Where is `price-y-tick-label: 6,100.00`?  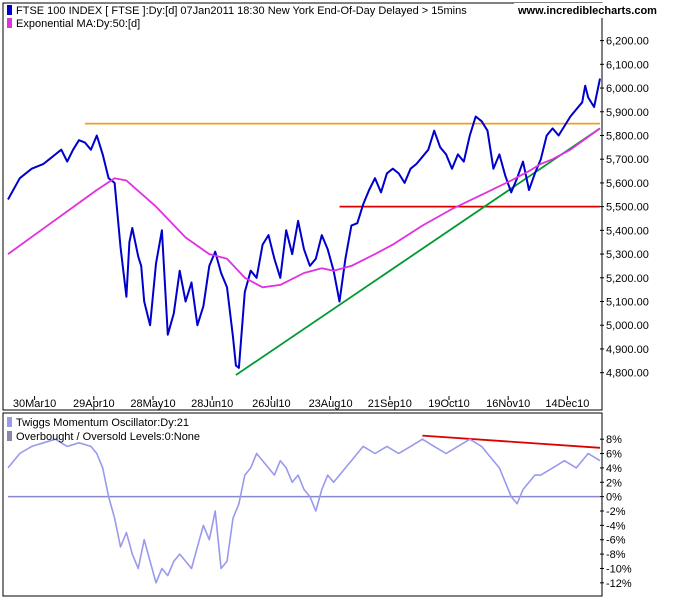
price-y-tick-label: 6,100.00 is located at coordinates (627, 65).